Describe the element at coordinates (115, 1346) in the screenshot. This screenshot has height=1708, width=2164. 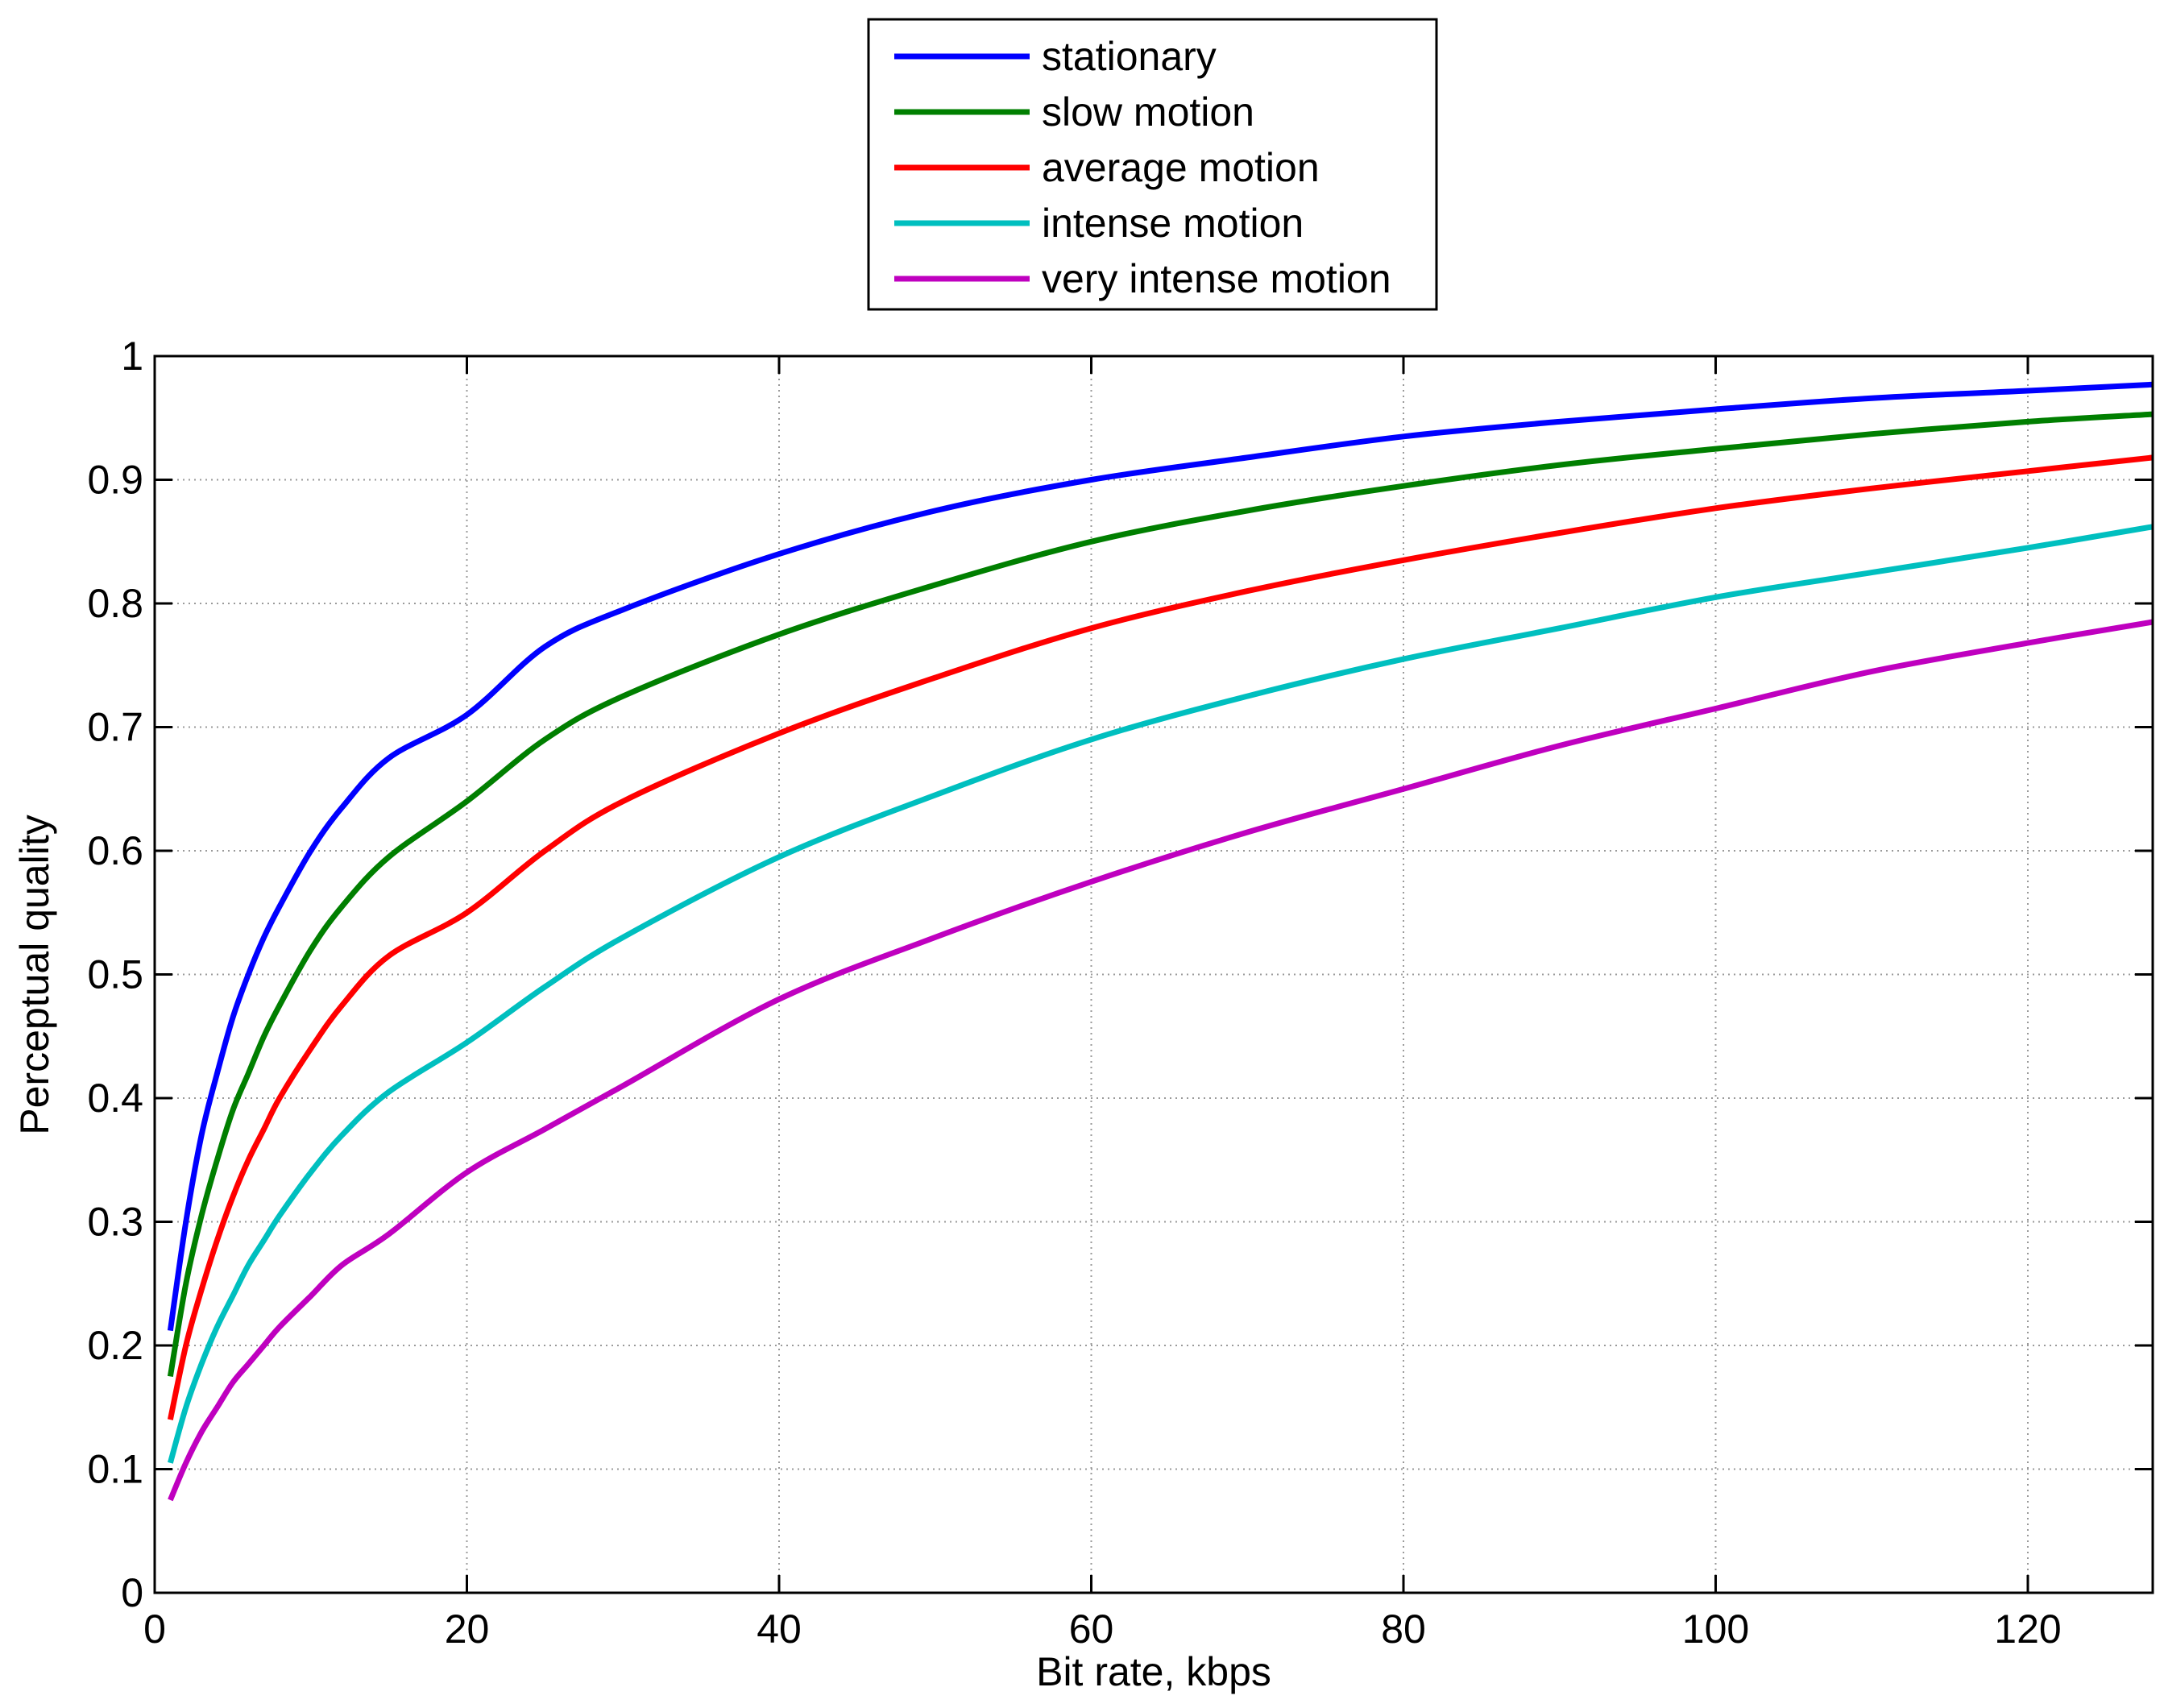
I see `y-tick-label: 0.2` at that location.